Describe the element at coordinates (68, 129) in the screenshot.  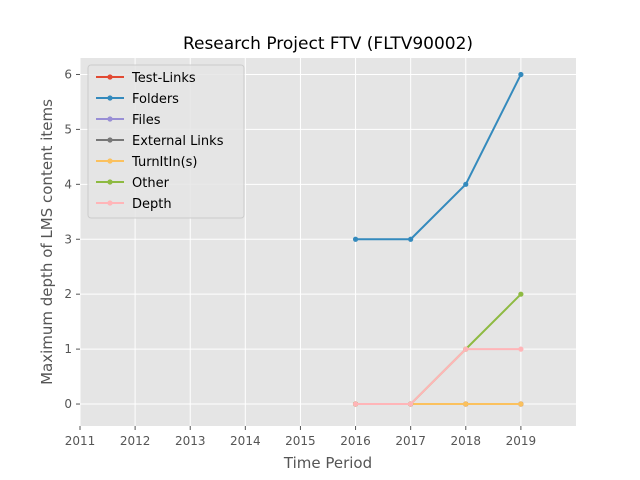
I see `y-tick-label: 5` at that location.